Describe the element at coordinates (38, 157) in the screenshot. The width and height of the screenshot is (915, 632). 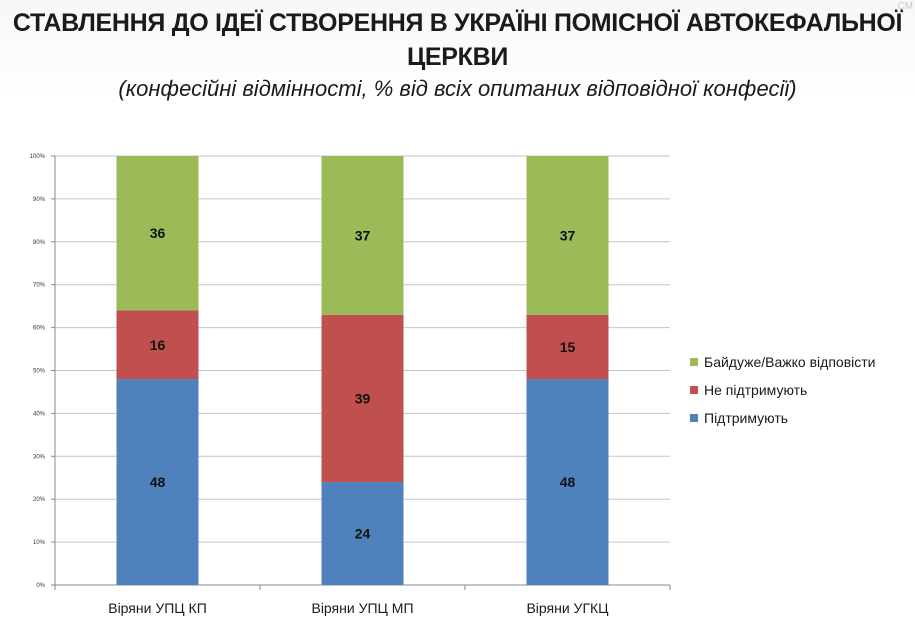
I see `y-tick-label: 100%` at that location.